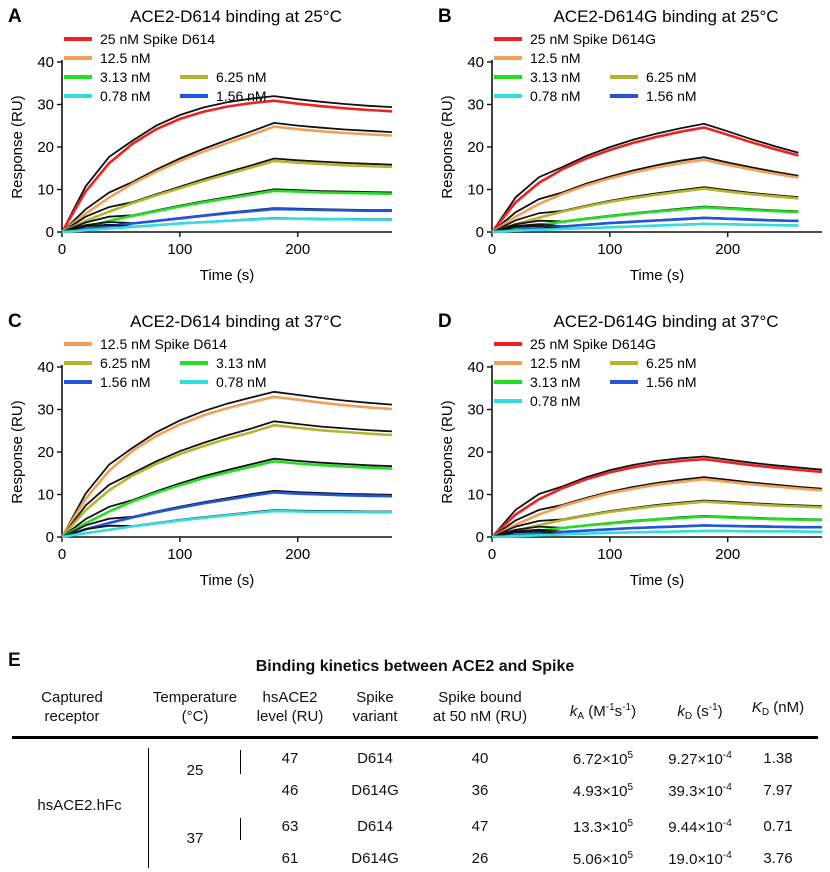 The width and height of the screenshot is (830, 872). I want to click on panel-letter: C, so click(15, 321).